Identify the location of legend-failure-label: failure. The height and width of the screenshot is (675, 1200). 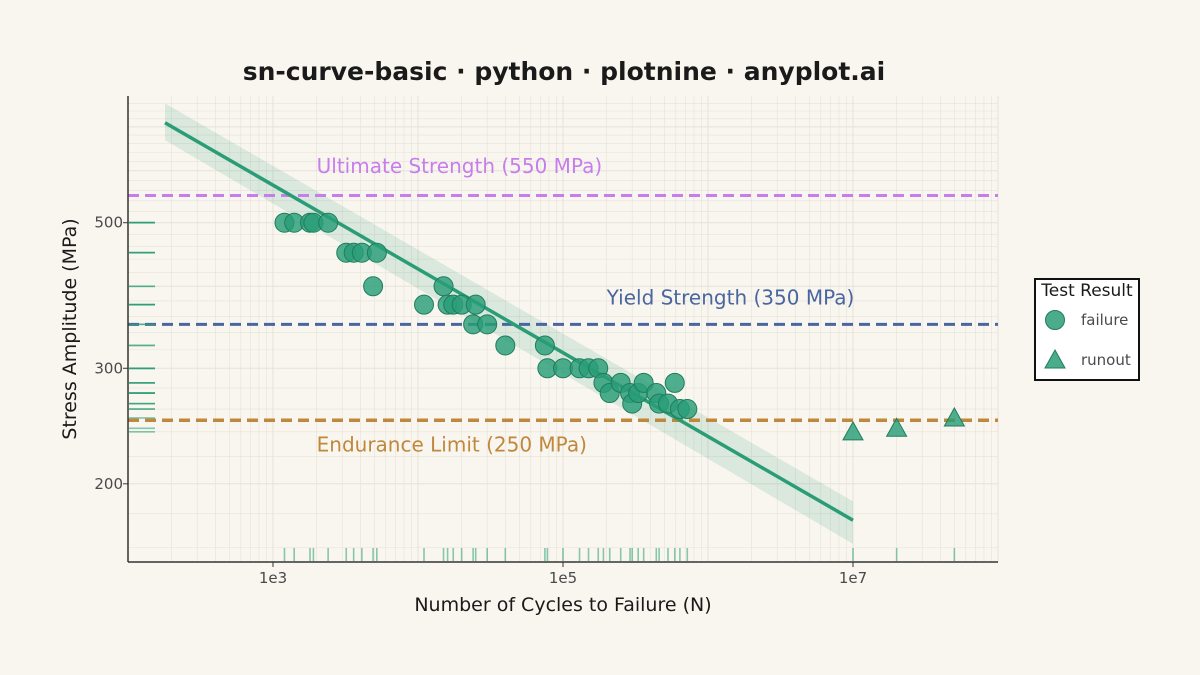
(1104, 320).